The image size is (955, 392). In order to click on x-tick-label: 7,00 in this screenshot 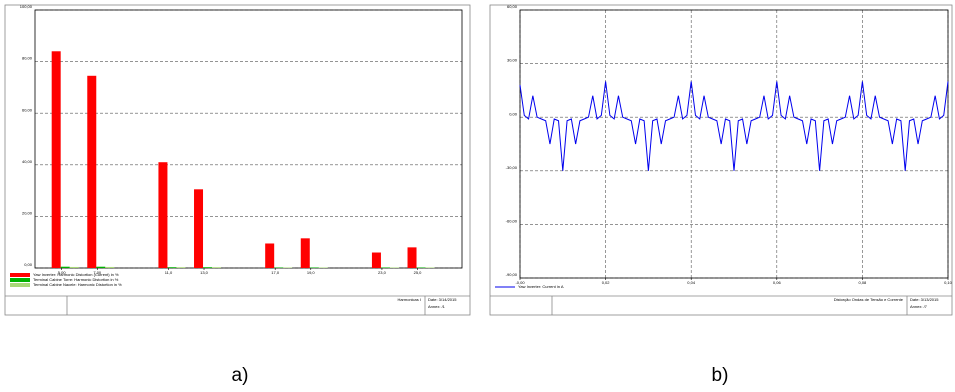, I will do `click(97, 272)`.